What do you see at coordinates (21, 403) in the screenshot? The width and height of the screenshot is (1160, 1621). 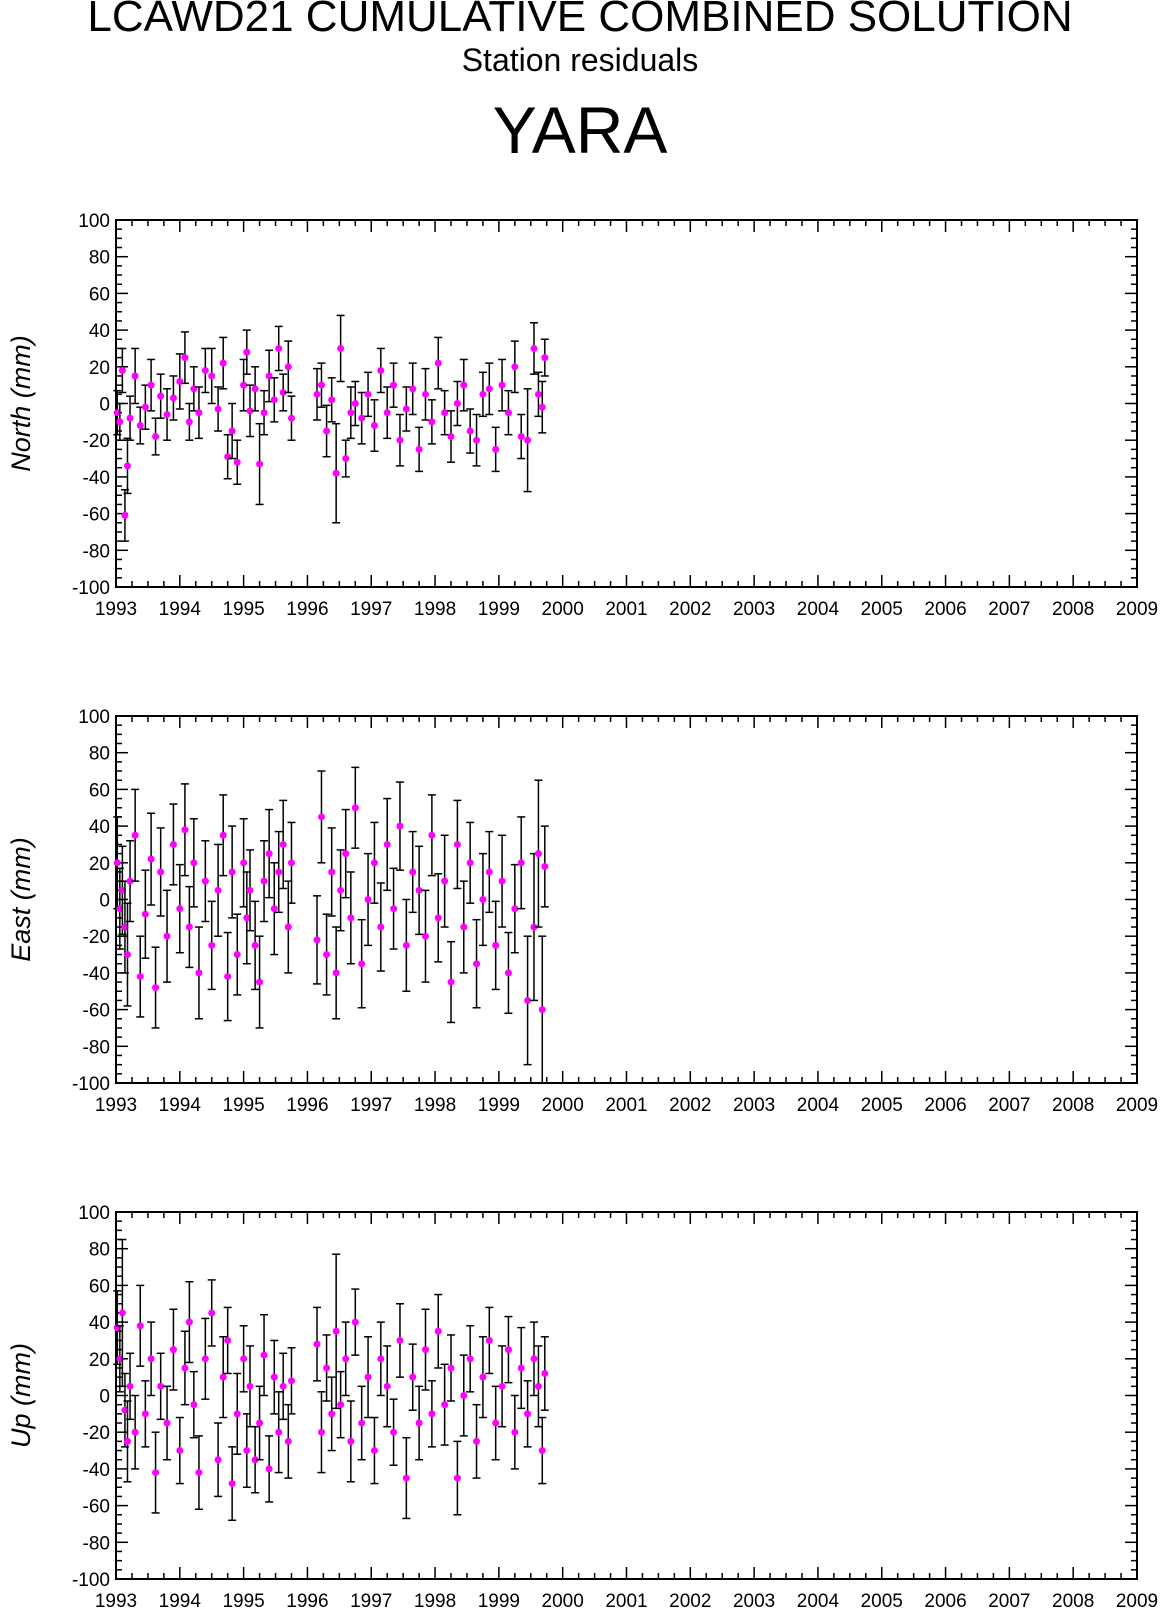 I see `north-axis-label: North (mm)` at bounding box center [21, 403].